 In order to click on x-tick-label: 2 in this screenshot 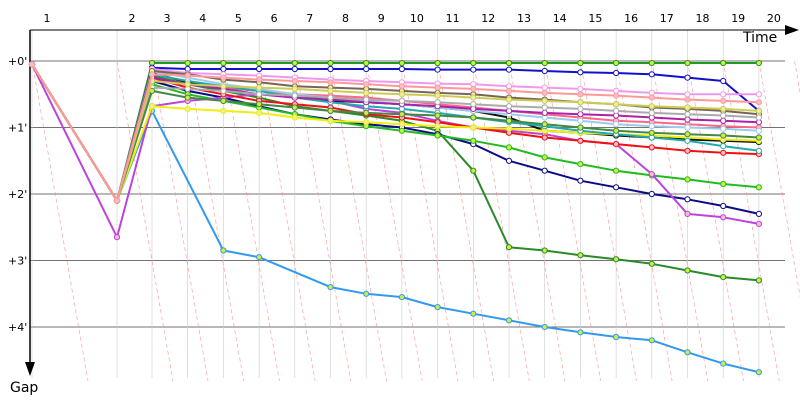, I will do `click(132, 18)`.